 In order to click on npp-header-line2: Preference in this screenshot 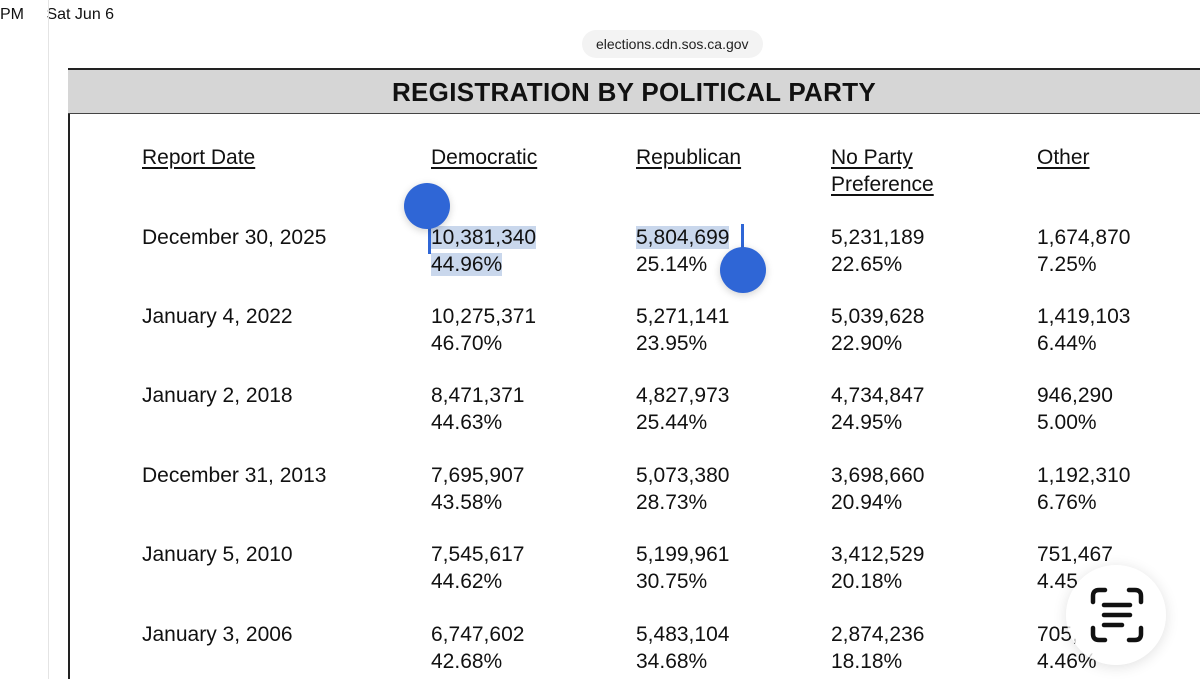, I will do `click(882, 184)`.